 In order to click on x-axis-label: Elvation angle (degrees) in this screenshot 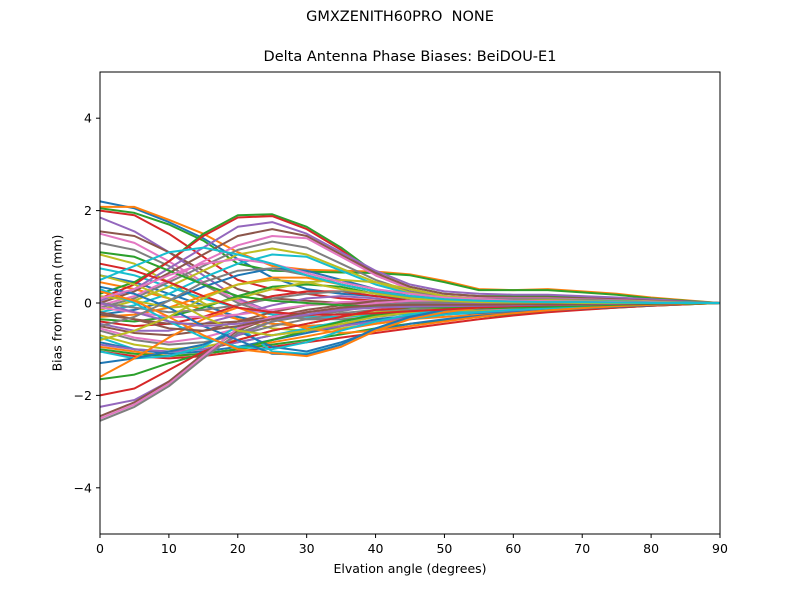, I will do `click(410, 568)`.